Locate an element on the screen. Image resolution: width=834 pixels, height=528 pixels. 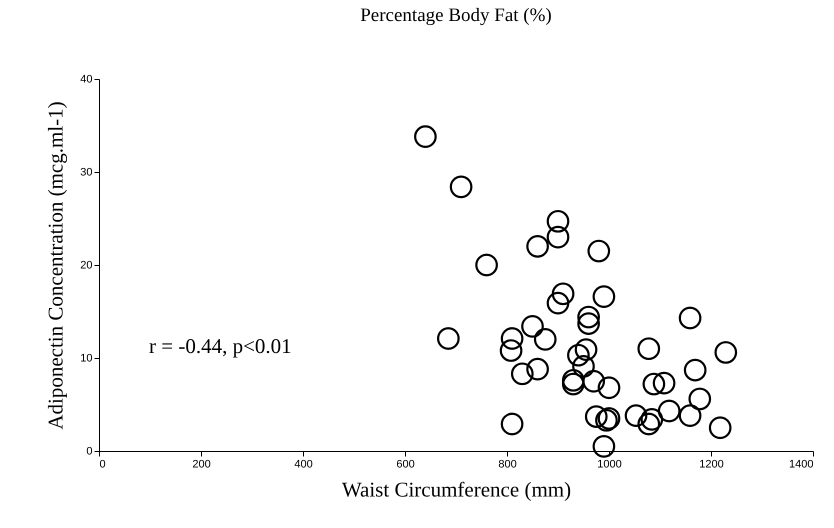
x-tick-label: 200 is located at coordinates (201, 464).